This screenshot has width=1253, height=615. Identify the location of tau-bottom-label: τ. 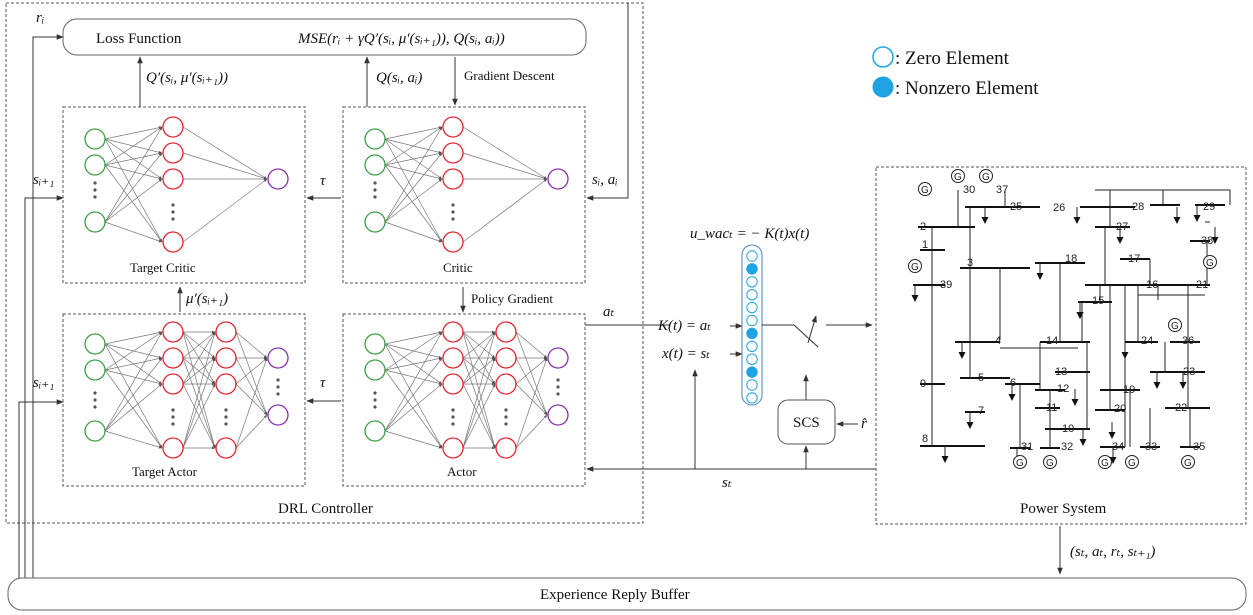
(323, 383).